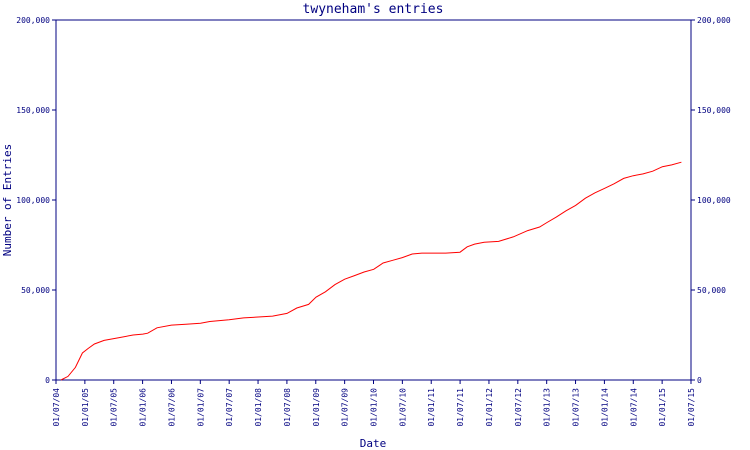 The image size is (750, 450). I want to click on x-tick-label: 01/07/08, so click(287, 407).